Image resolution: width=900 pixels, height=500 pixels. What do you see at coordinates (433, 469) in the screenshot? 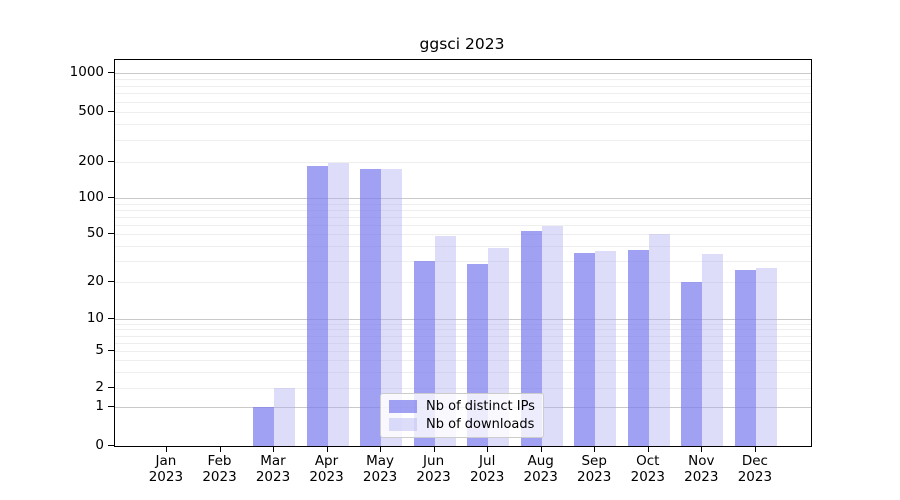
I see `x-tick-label: Jun 2023` at bounding box center [433, 469].